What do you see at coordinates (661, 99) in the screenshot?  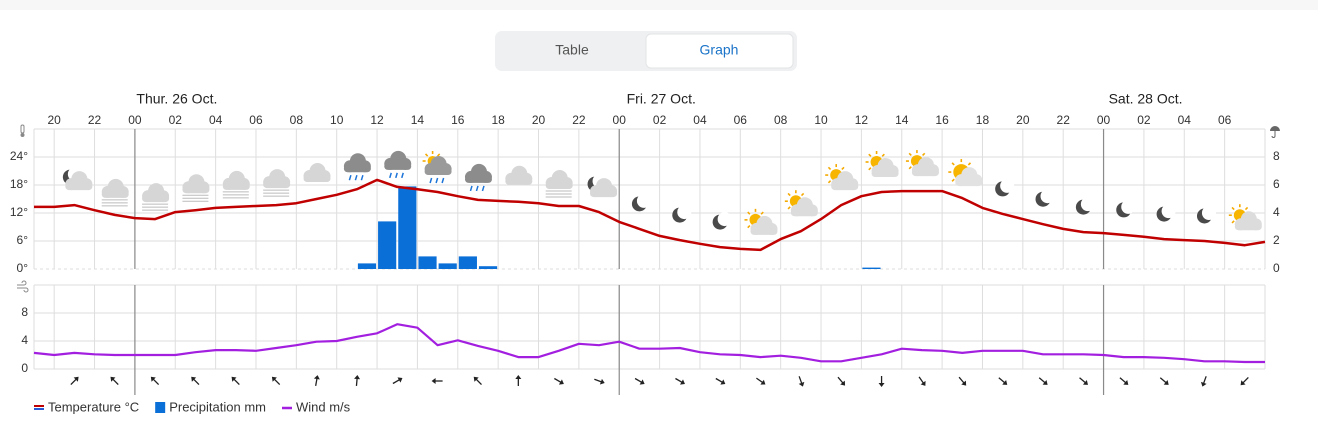 I see `day-label: Fri. 27 Oct.` at bounding box center [661, 99].